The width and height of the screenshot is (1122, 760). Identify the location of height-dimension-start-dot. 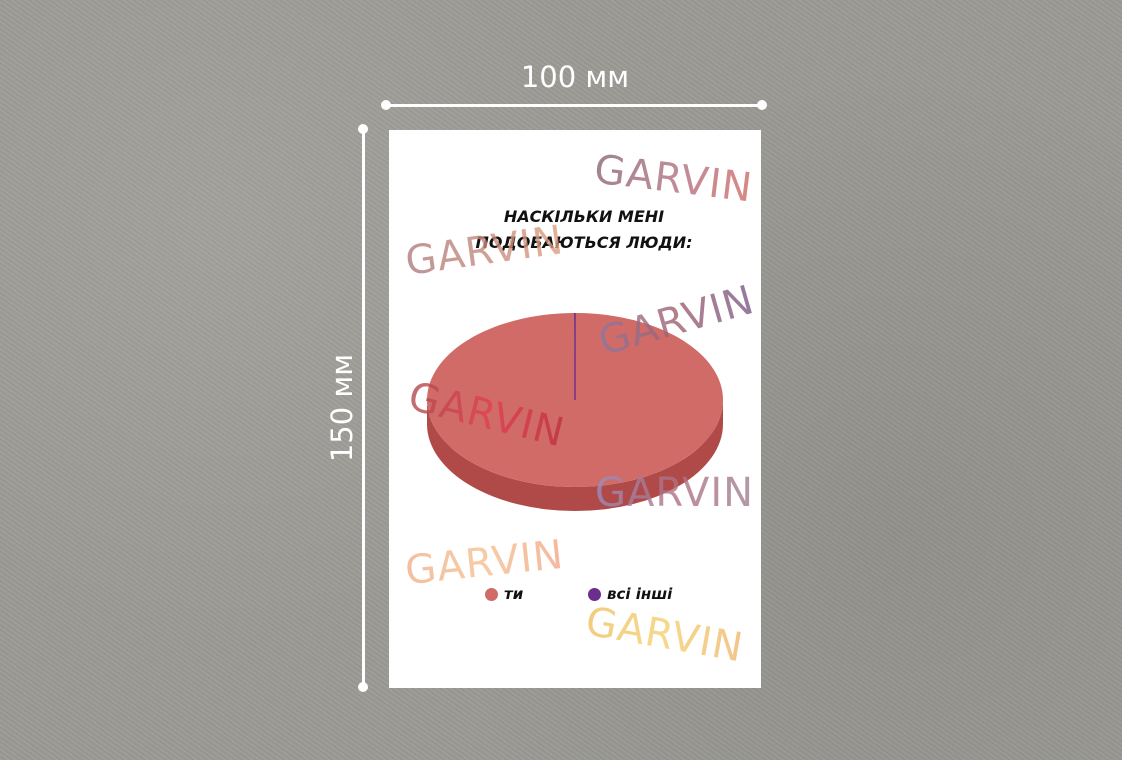
(363, 129).